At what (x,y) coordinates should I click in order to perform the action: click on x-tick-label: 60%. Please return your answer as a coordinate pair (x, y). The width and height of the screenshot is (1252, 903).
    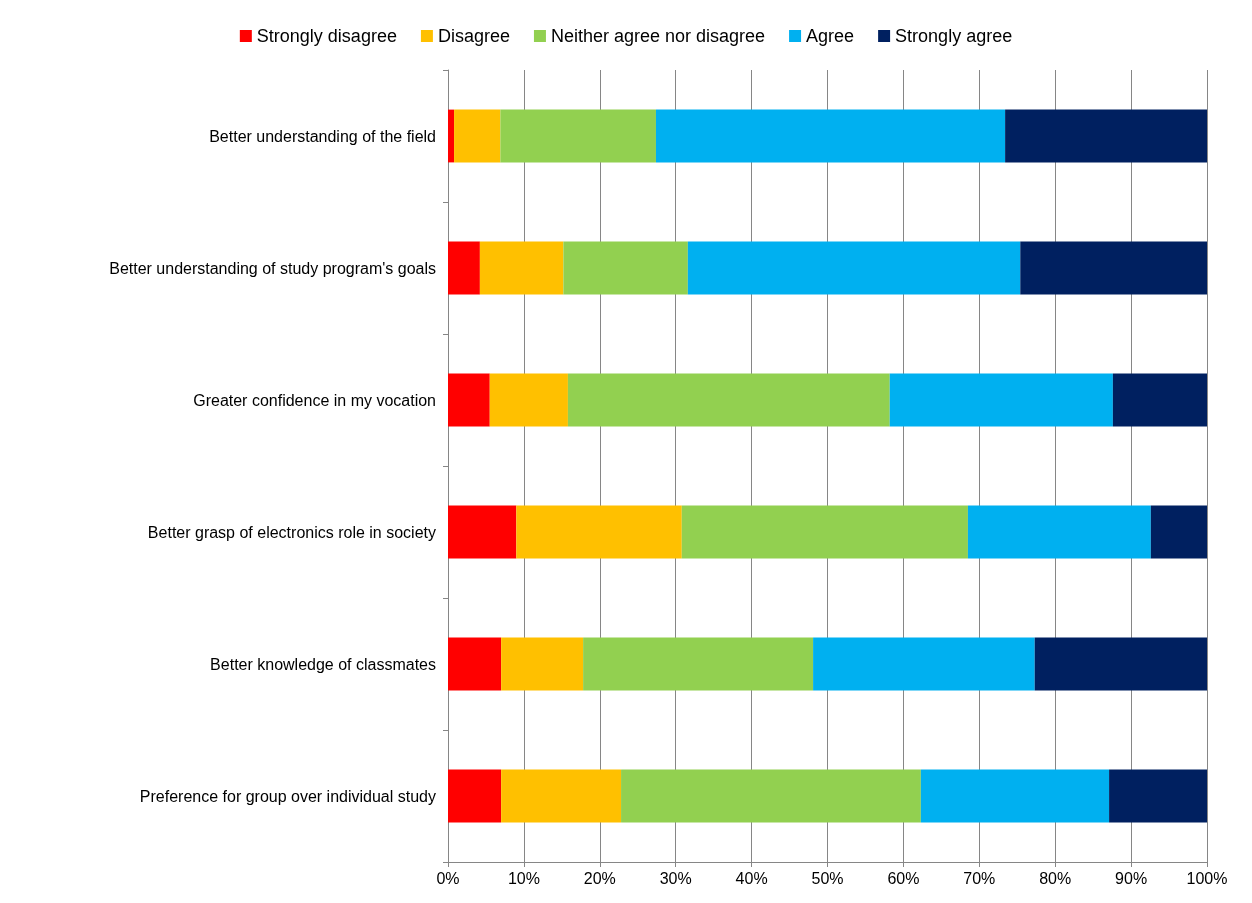
    Looking at the image, I should click on (903, 878).